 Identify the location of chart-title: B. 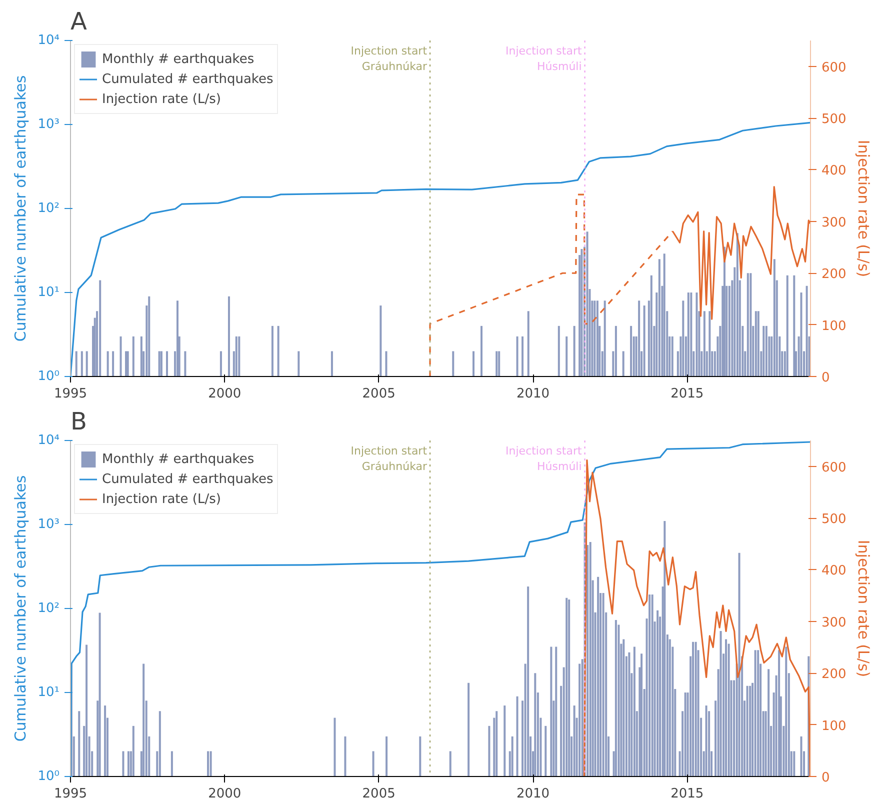
(78, 422).